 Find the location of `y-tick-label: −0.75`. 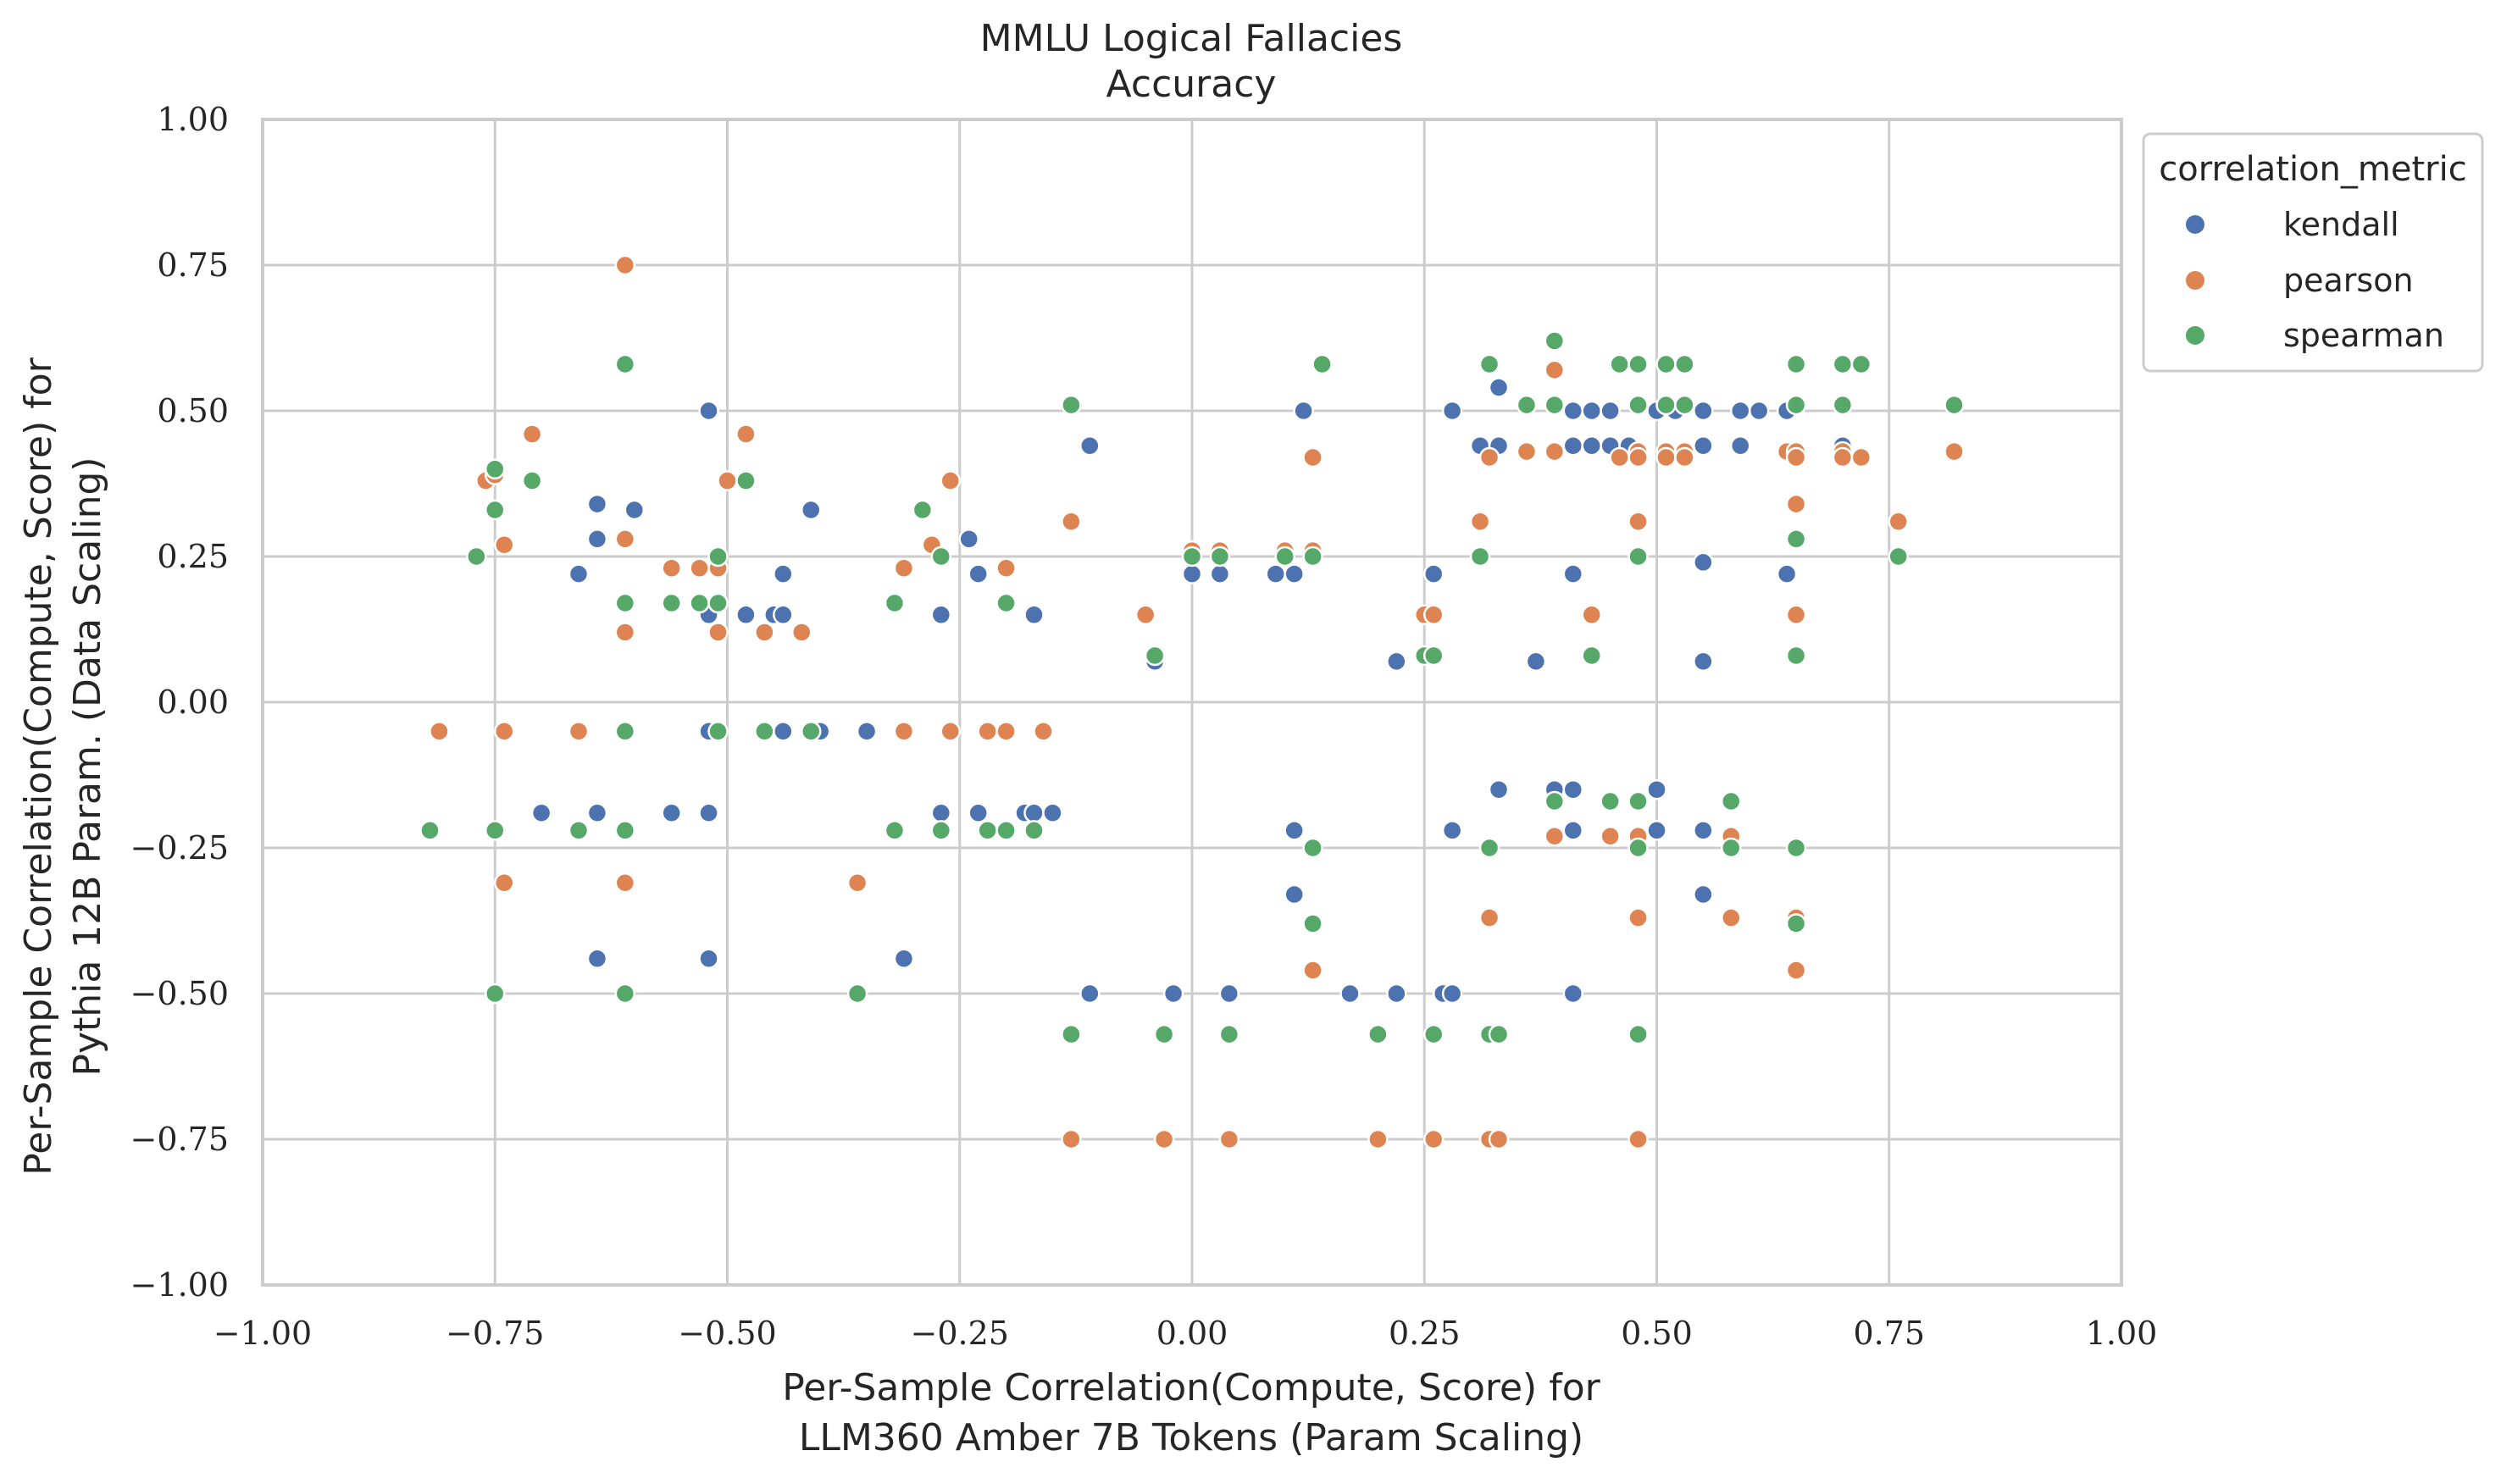

y-tick-label: −0.75 is located at coordinates (179, 1139).